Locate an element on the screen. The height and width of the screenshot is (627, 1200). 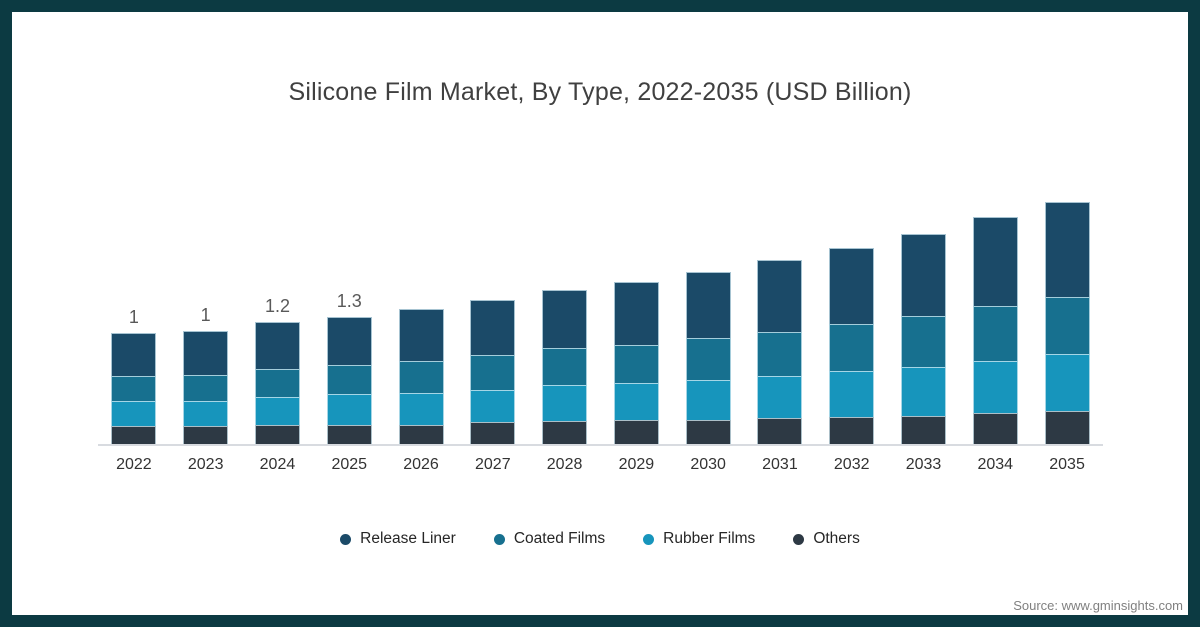
bar-2035: 2035 is located at coordinates (1067, 337).